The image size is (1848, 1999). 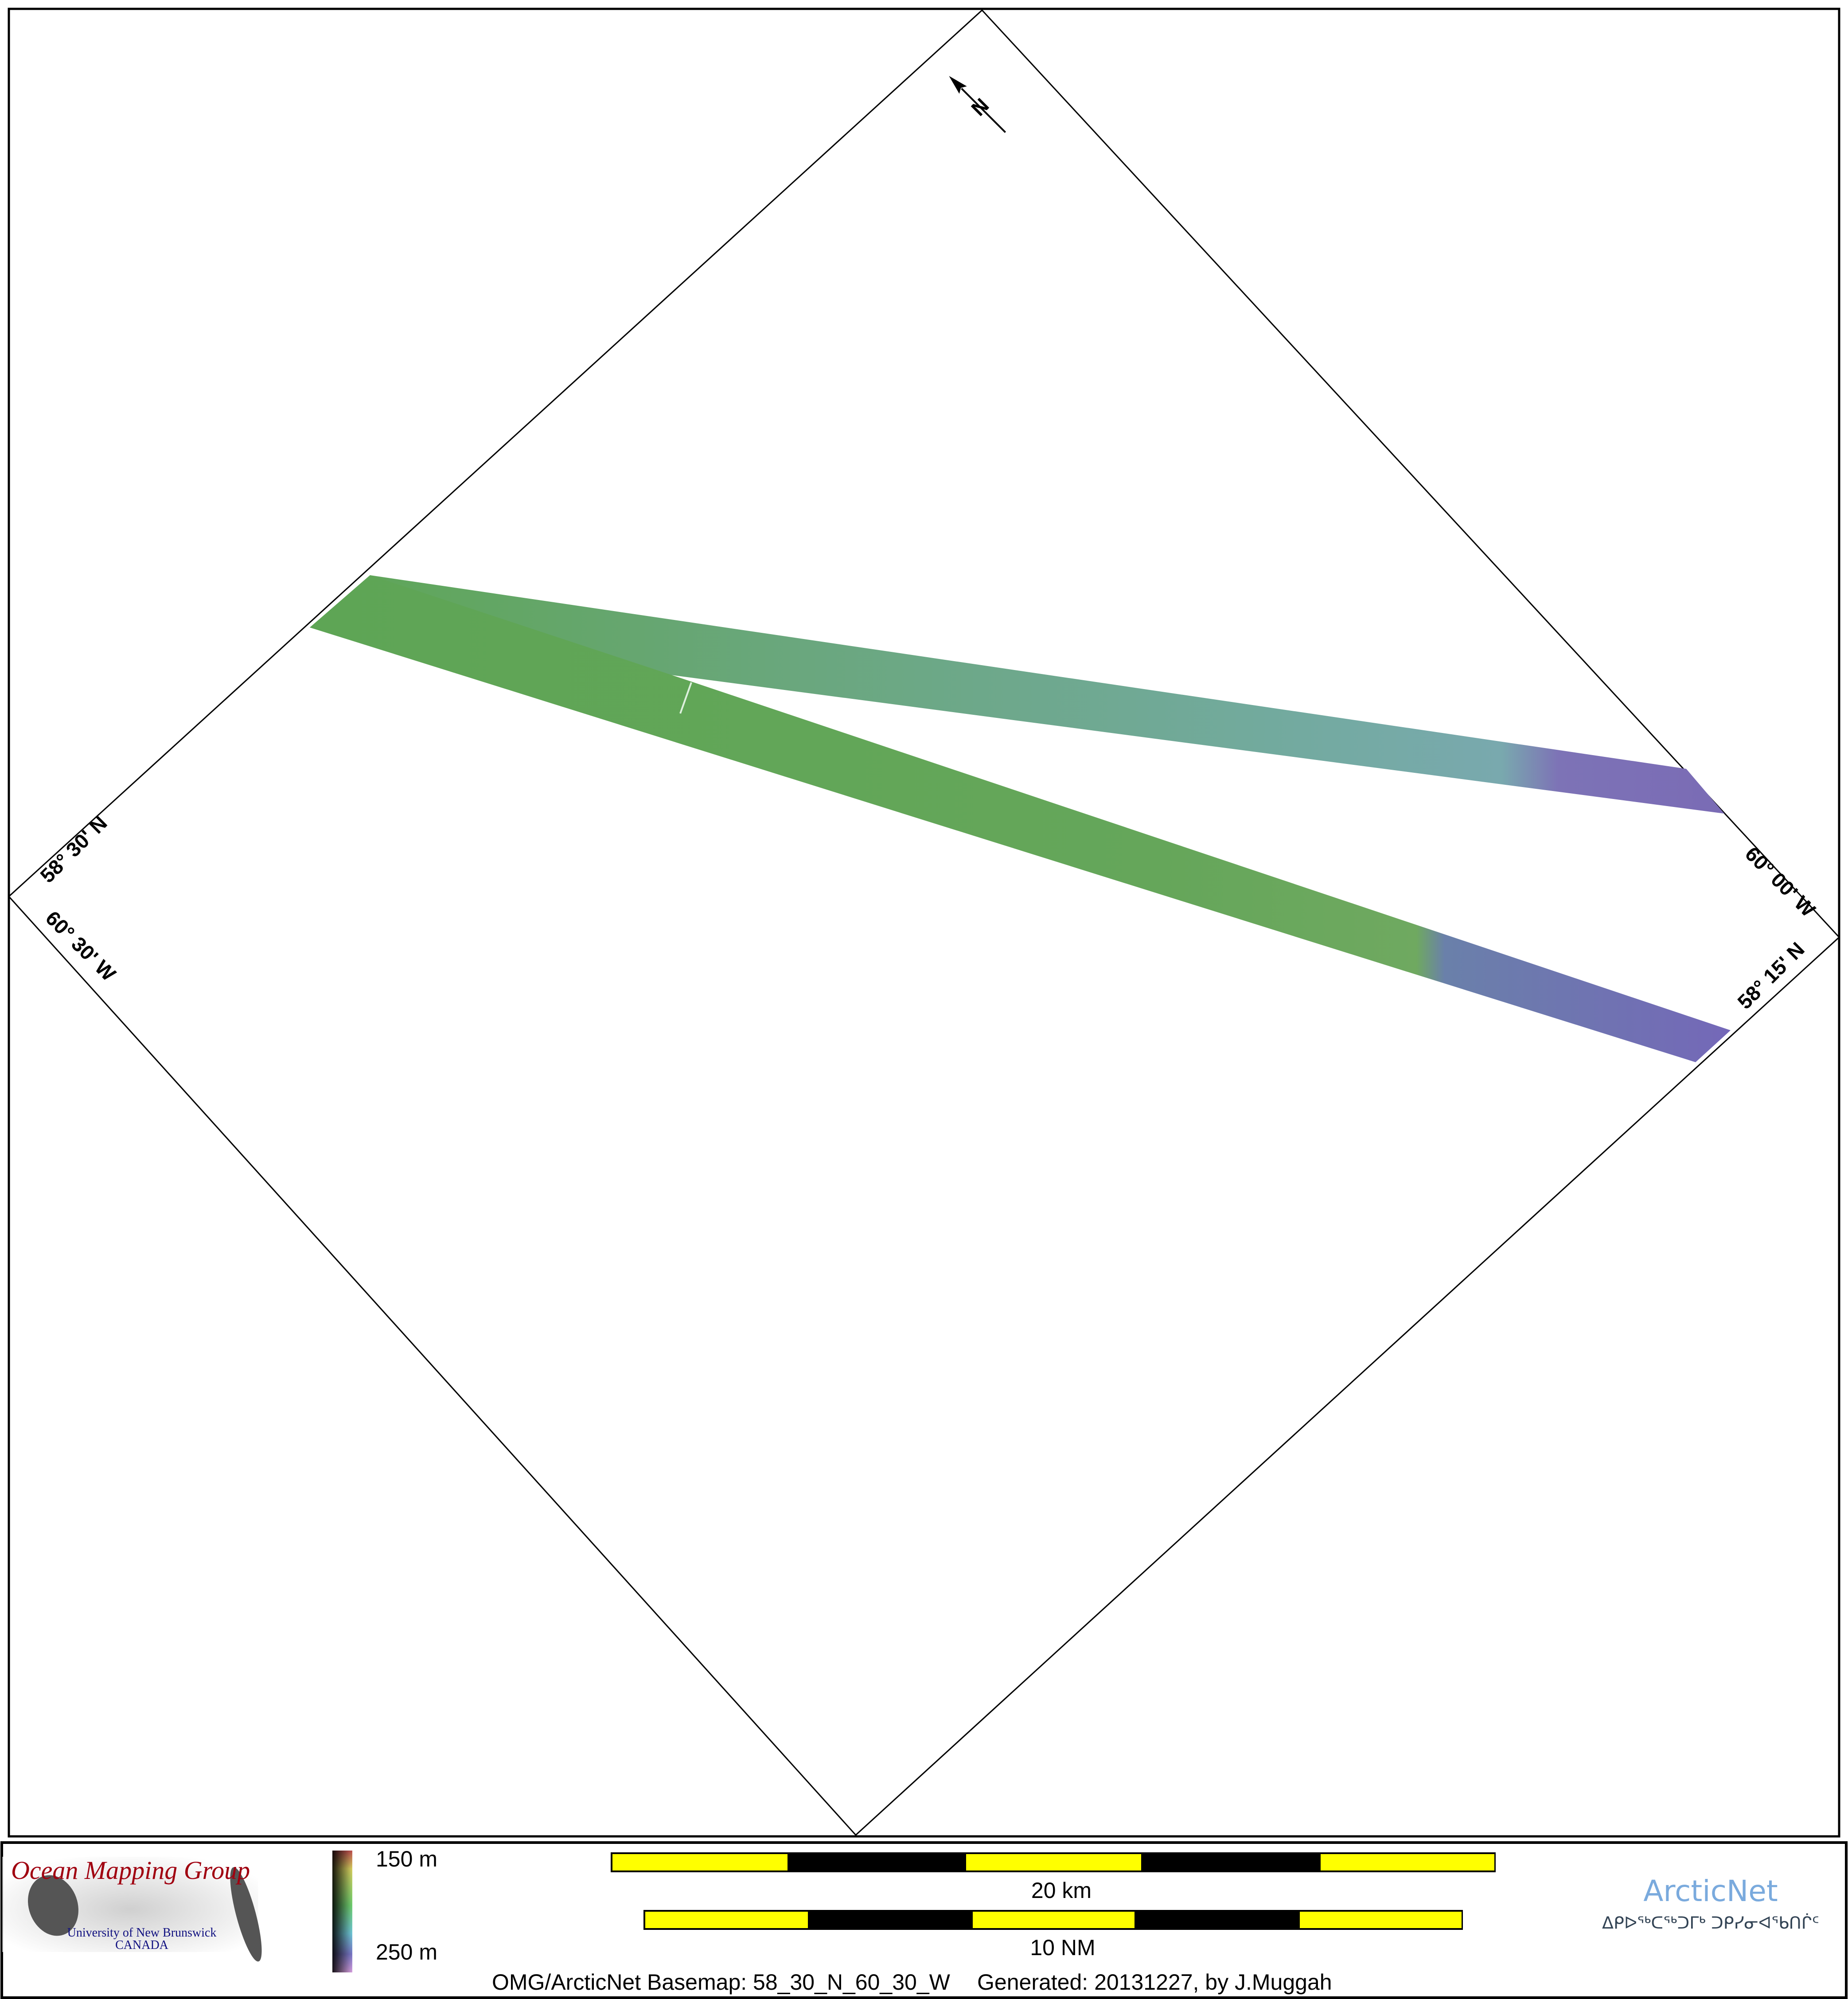 I want to click on scale-km-label: 20 km, so click(x=1061, y=1891).